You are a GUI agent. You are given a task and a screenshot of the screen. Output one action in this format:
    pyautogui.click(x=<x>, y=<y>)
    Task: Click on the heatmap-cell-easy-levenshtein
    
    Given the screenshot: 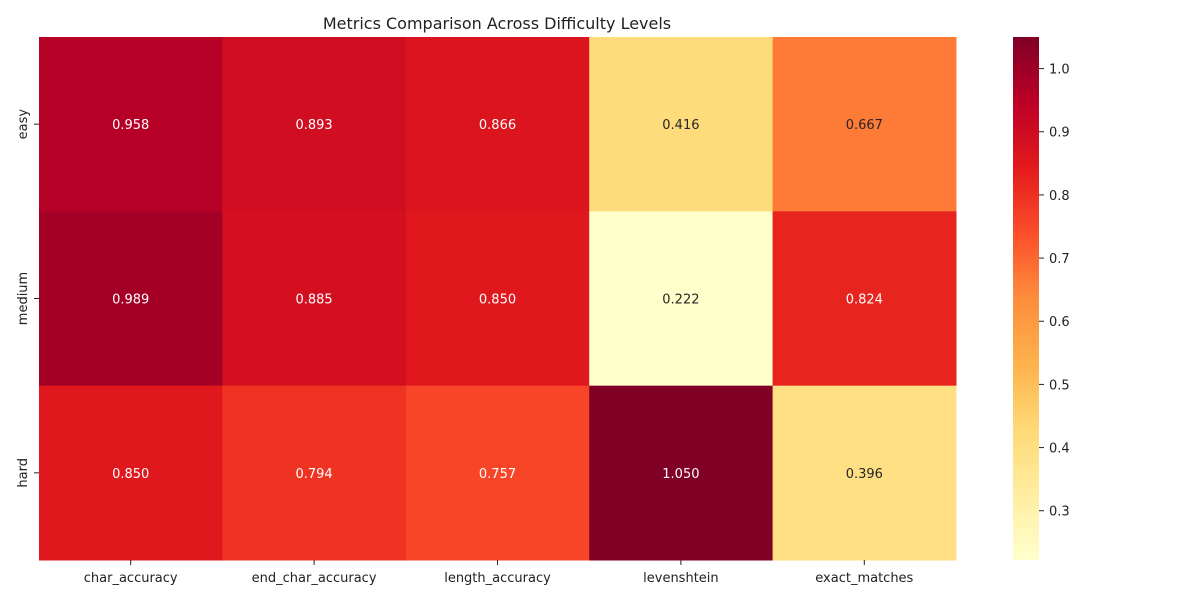 What is the action you would take?
    pyautogui.click(x=681, y=124)
    